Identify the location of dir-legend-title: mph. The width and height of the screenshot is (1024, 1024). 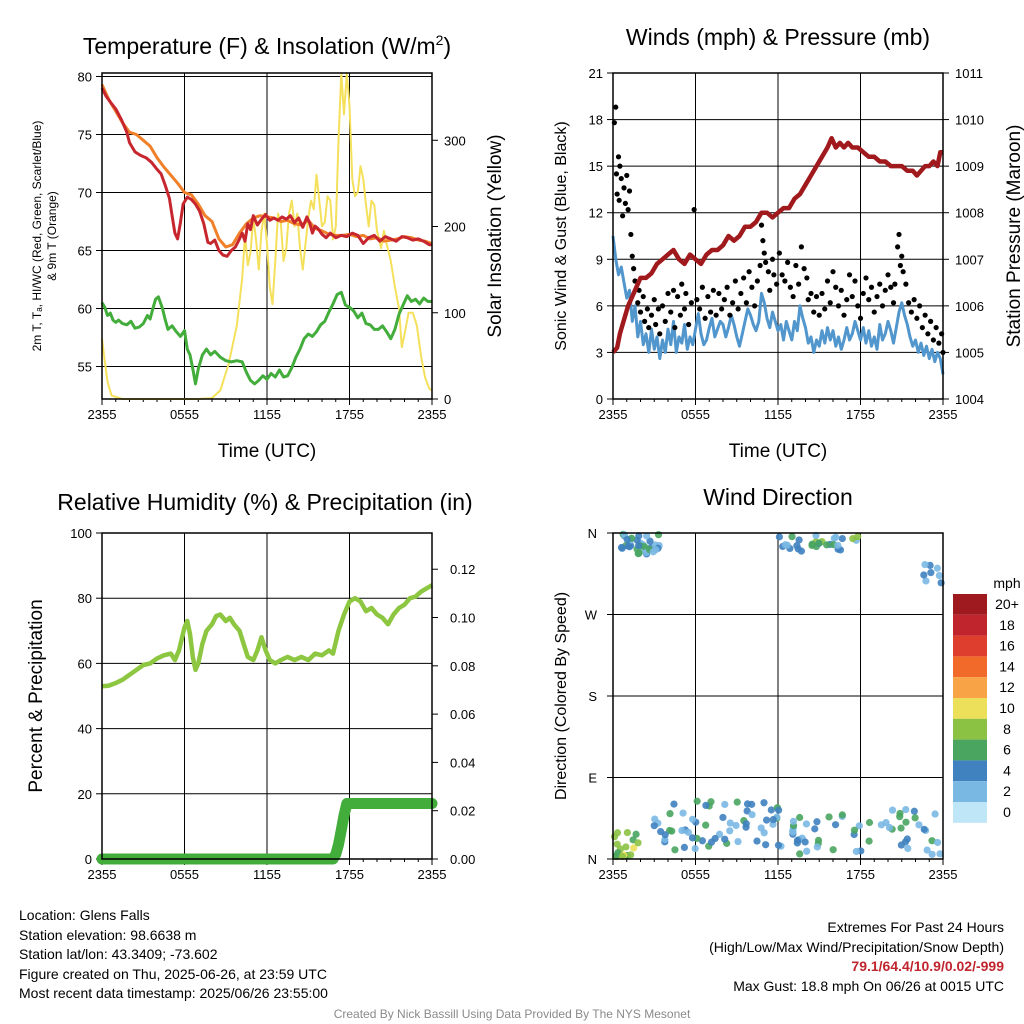
(1006, 583).